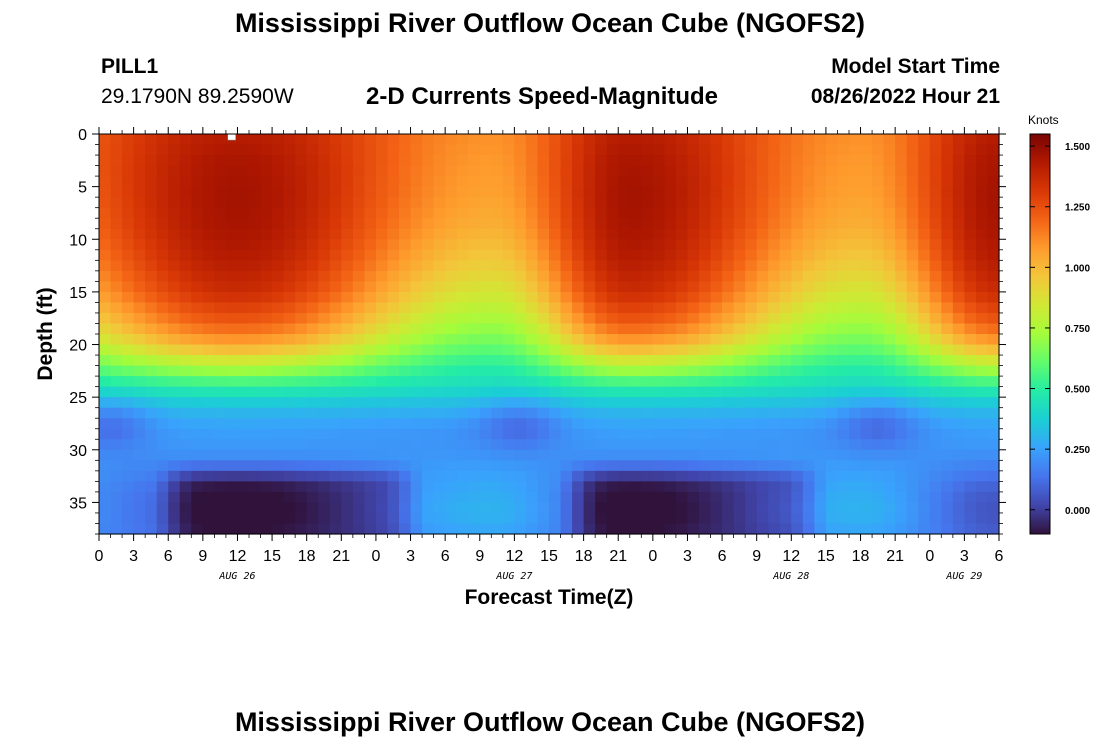 This screenshot has width=1100, height=750. What do you see at coordinates (78, 451) in the screenshot?
I see `y-tick-label: 30` at bounding box center [78, 451].